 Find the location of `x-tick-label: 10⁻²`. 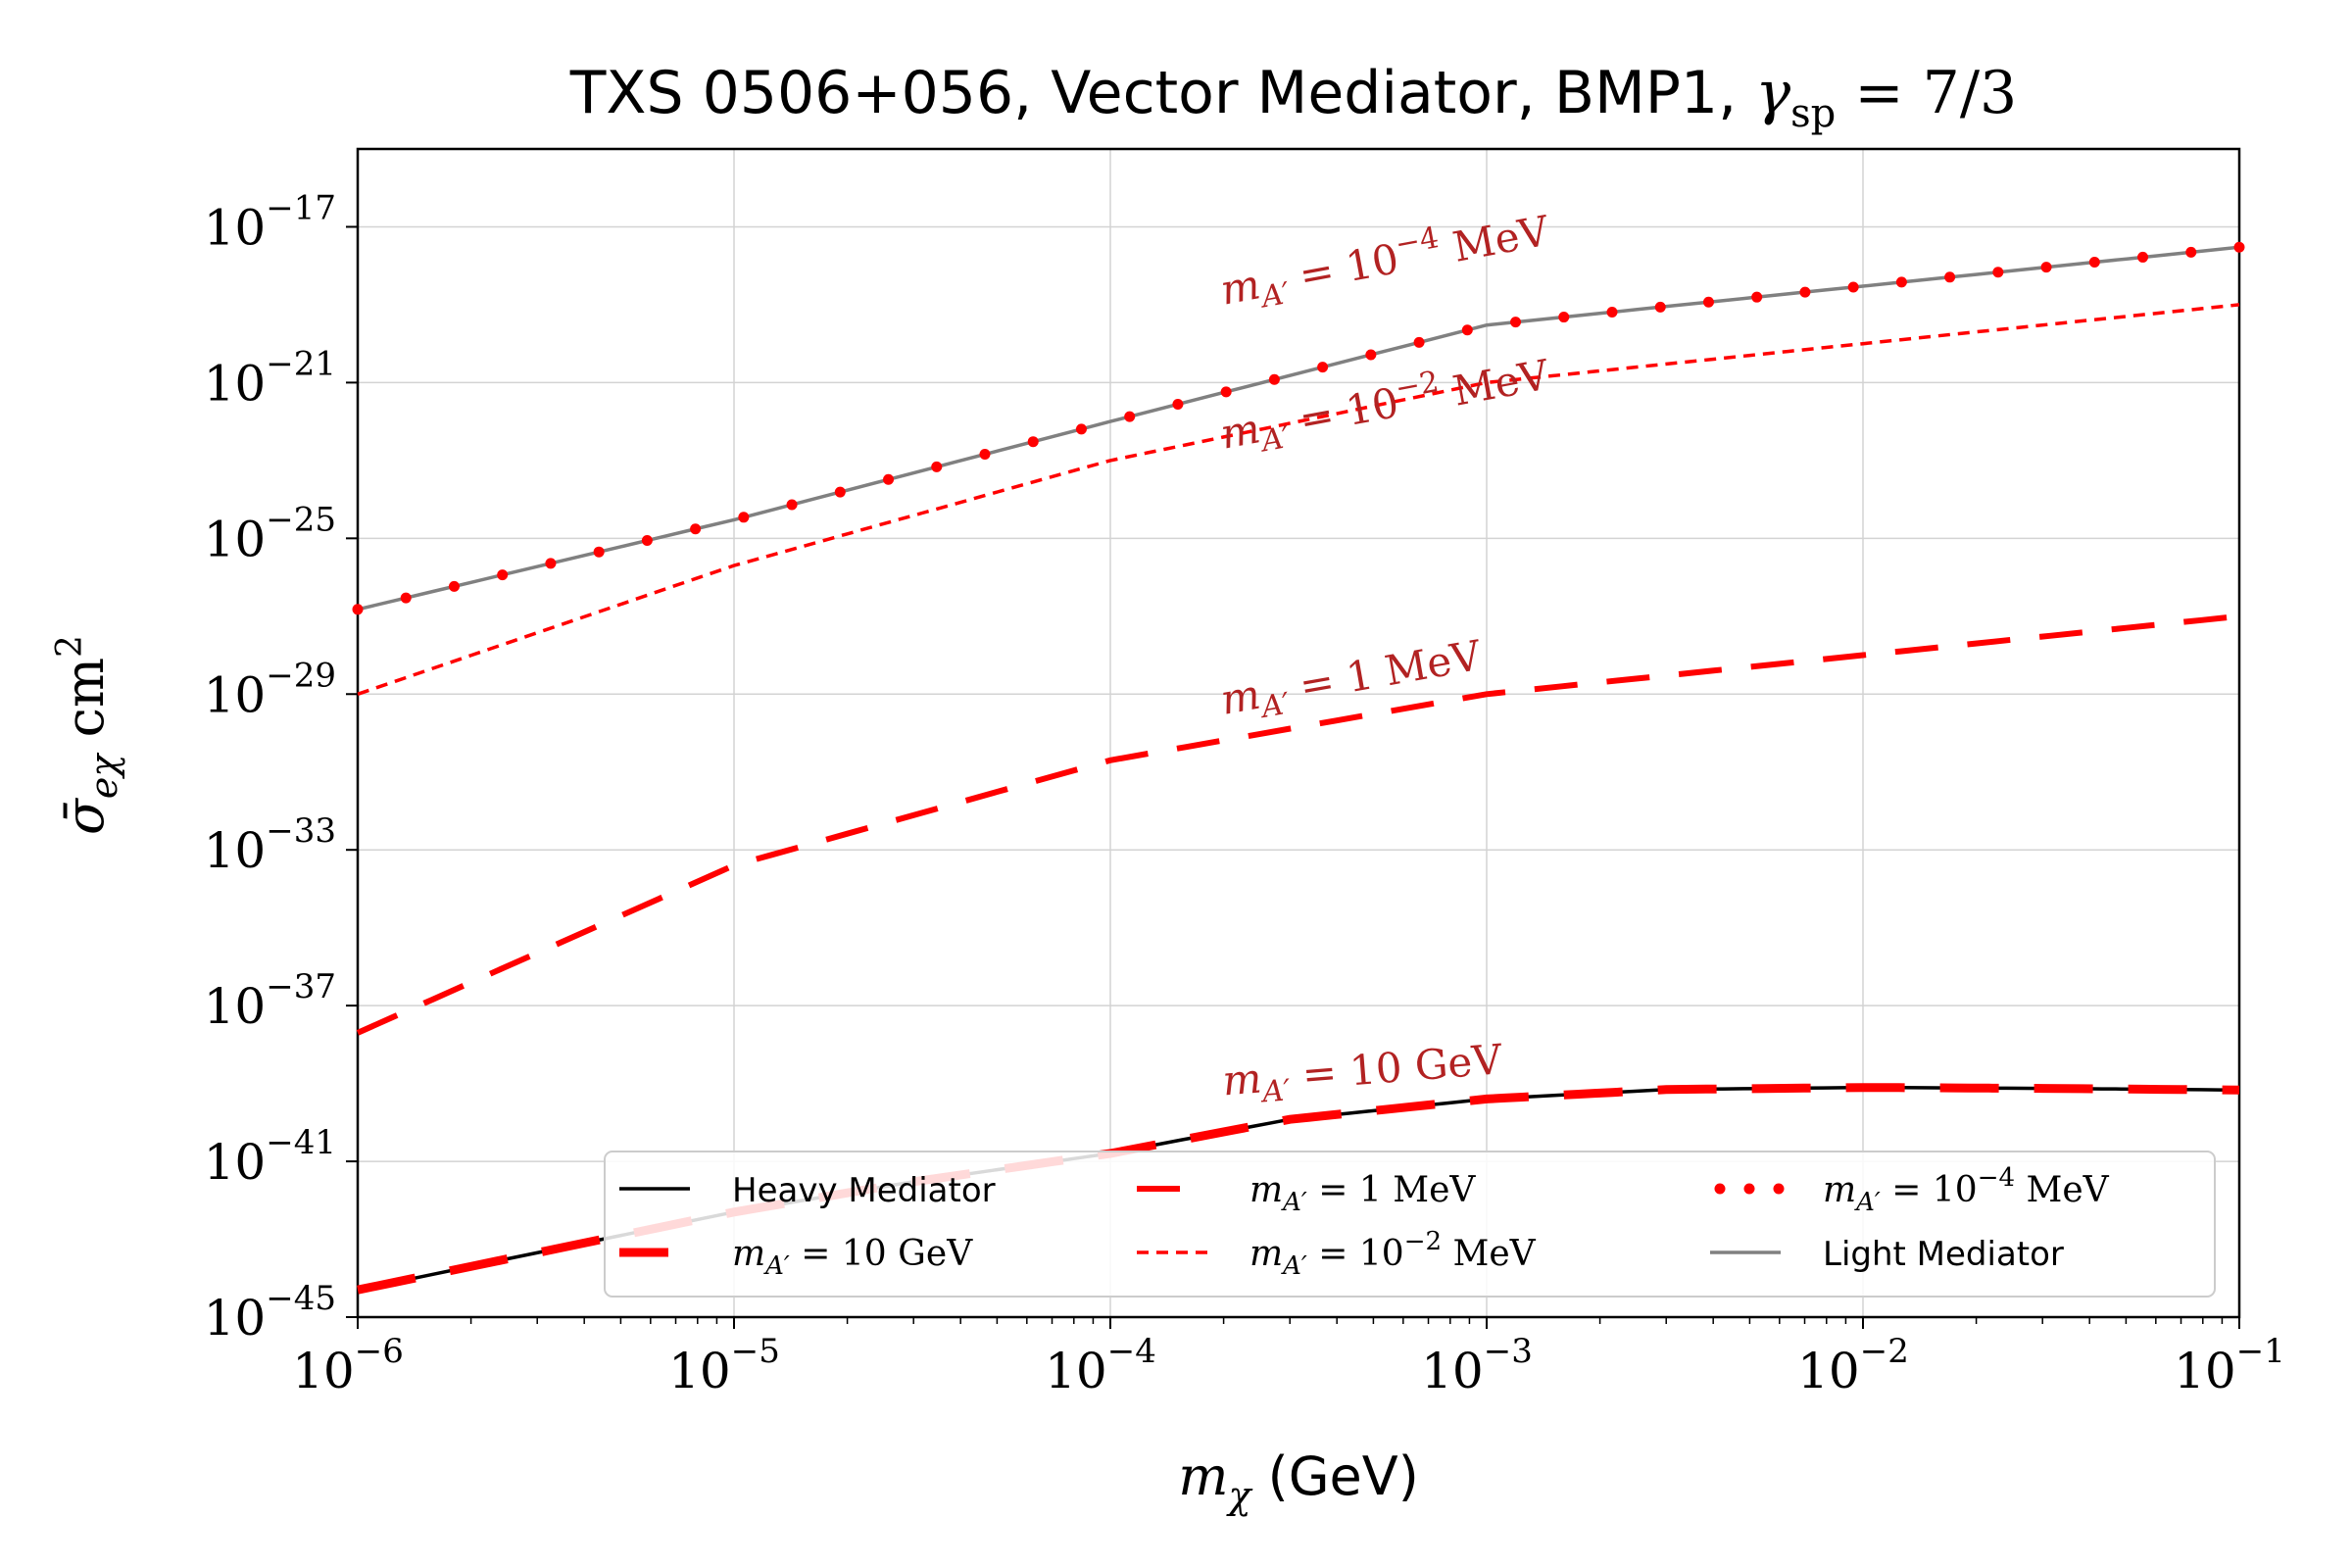

x-tick-label: 10⁻² is located at coordinates (1853, 1366).